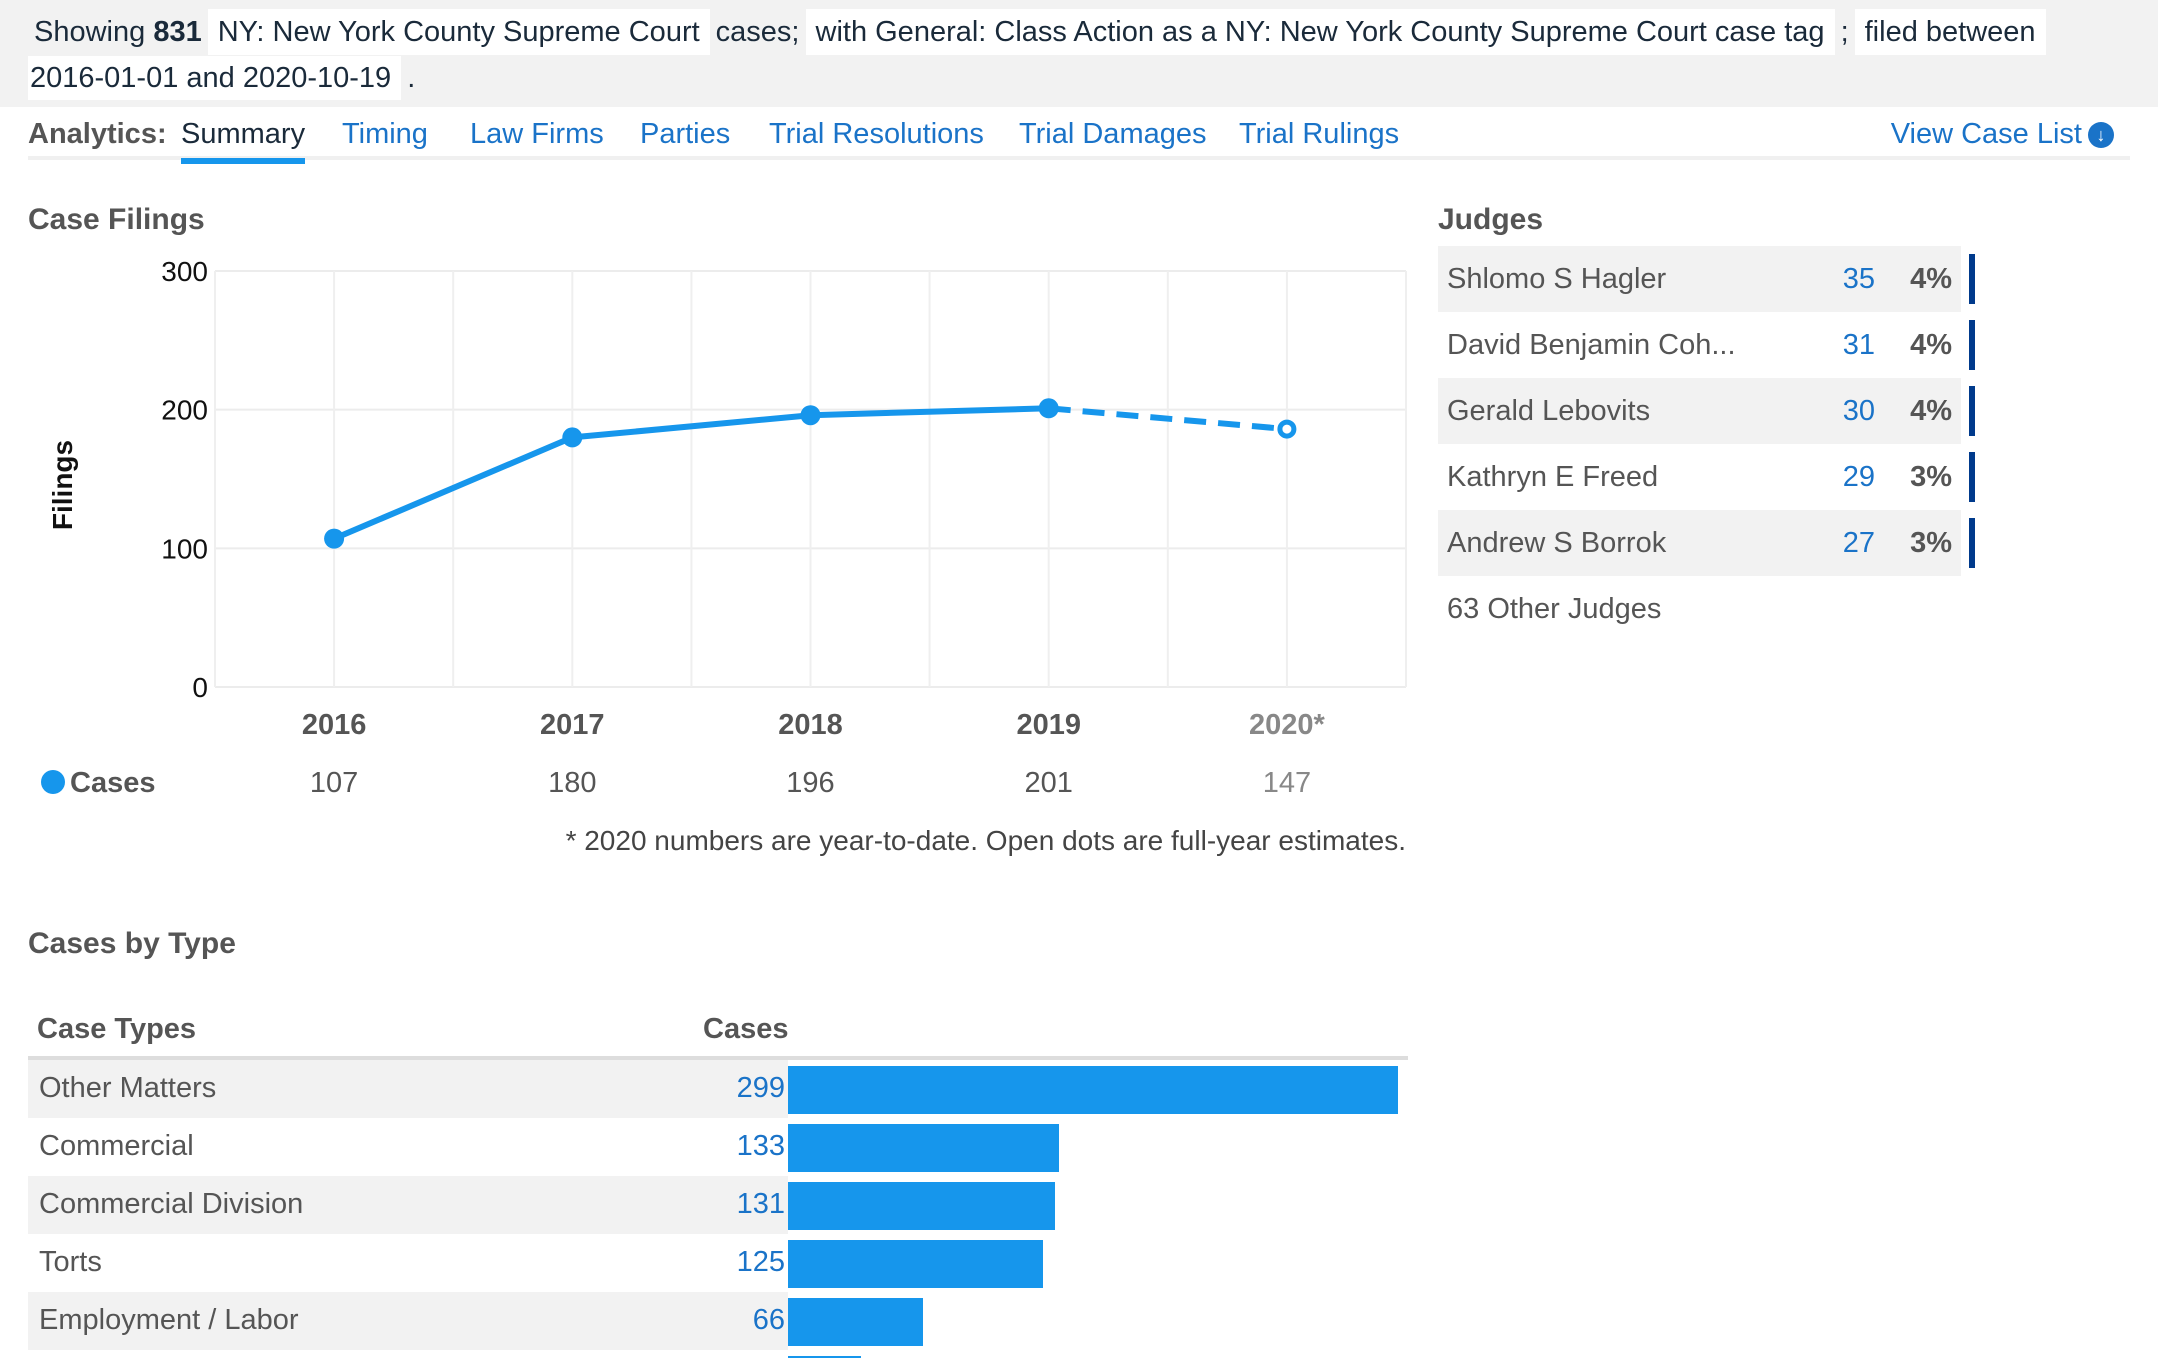  I want to click on case-type-count: 125, so click(760, 1262).